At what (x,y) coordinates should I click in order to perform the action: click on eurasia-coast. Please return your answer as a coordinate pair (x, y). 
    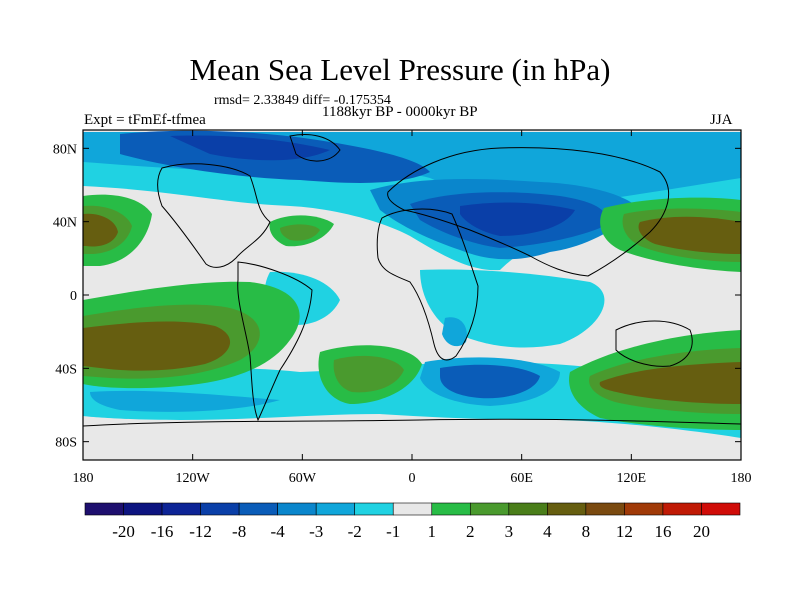
    Looking at the image, I should click on (528, 212).